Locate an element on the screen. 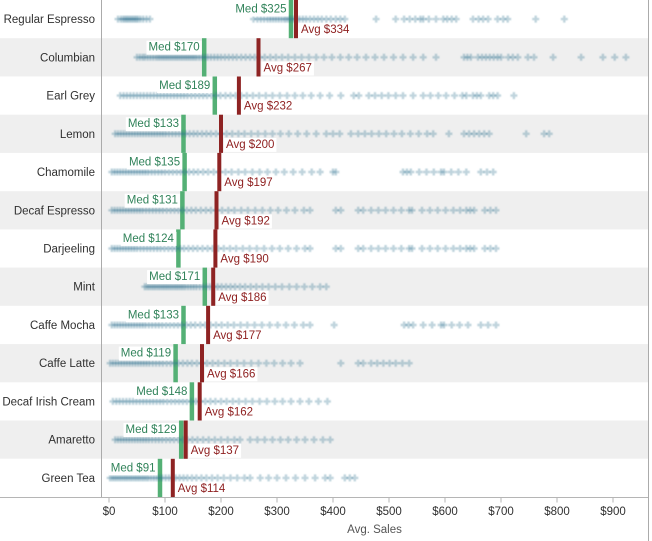  row-label: Decaf Espresso is located at coordinates (54, 211).